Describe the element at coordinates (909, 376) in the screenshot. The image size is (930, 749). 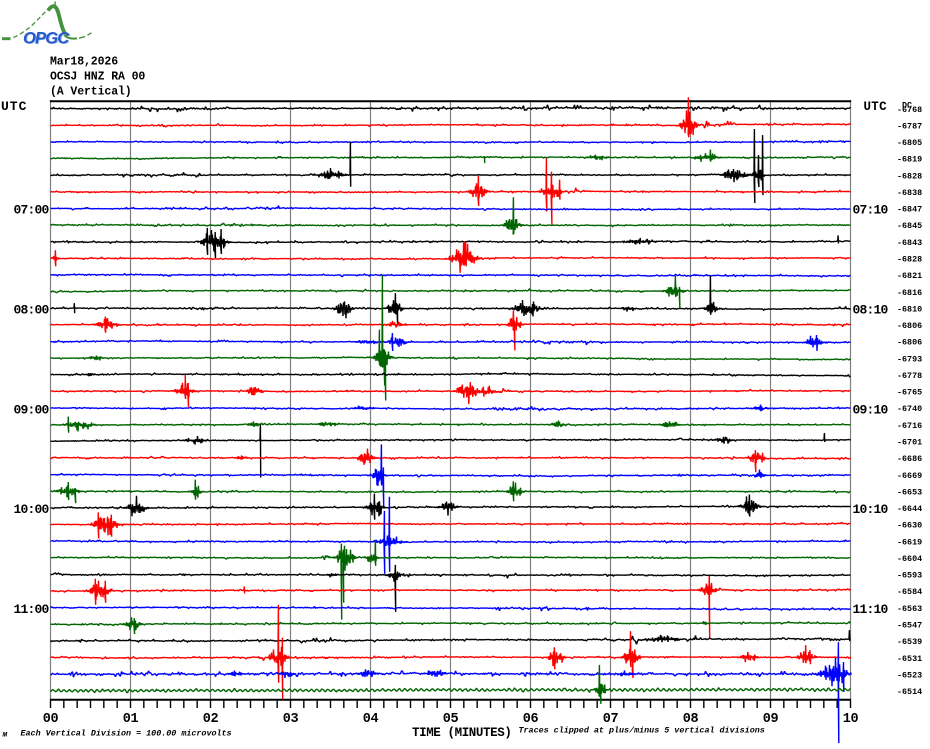
I see `svg-text: -6778` at that location.